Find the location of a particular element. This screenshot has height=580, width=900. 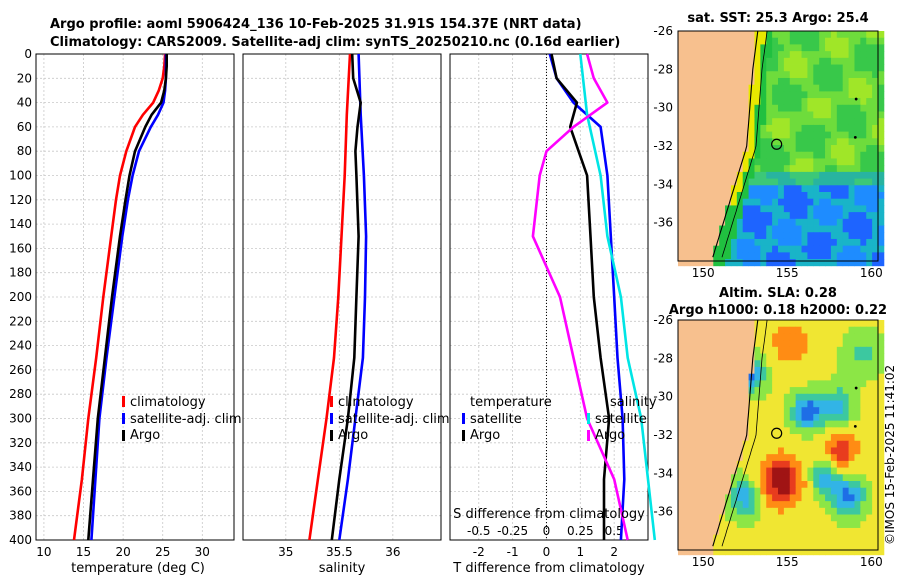

legend-climatology-label: climatology is located at coordinates (168, 402).